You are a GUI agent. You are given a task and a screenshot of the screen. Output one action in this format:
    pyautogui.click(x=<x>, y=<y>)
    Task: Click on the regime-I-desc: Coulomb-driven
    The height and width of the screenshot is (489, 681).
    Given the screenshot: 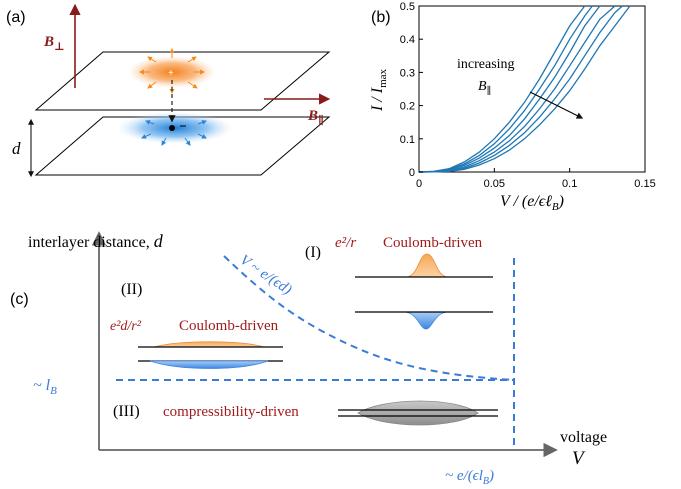 What is the action you would take?
    pyautogui.click(x=433, y=243)
    